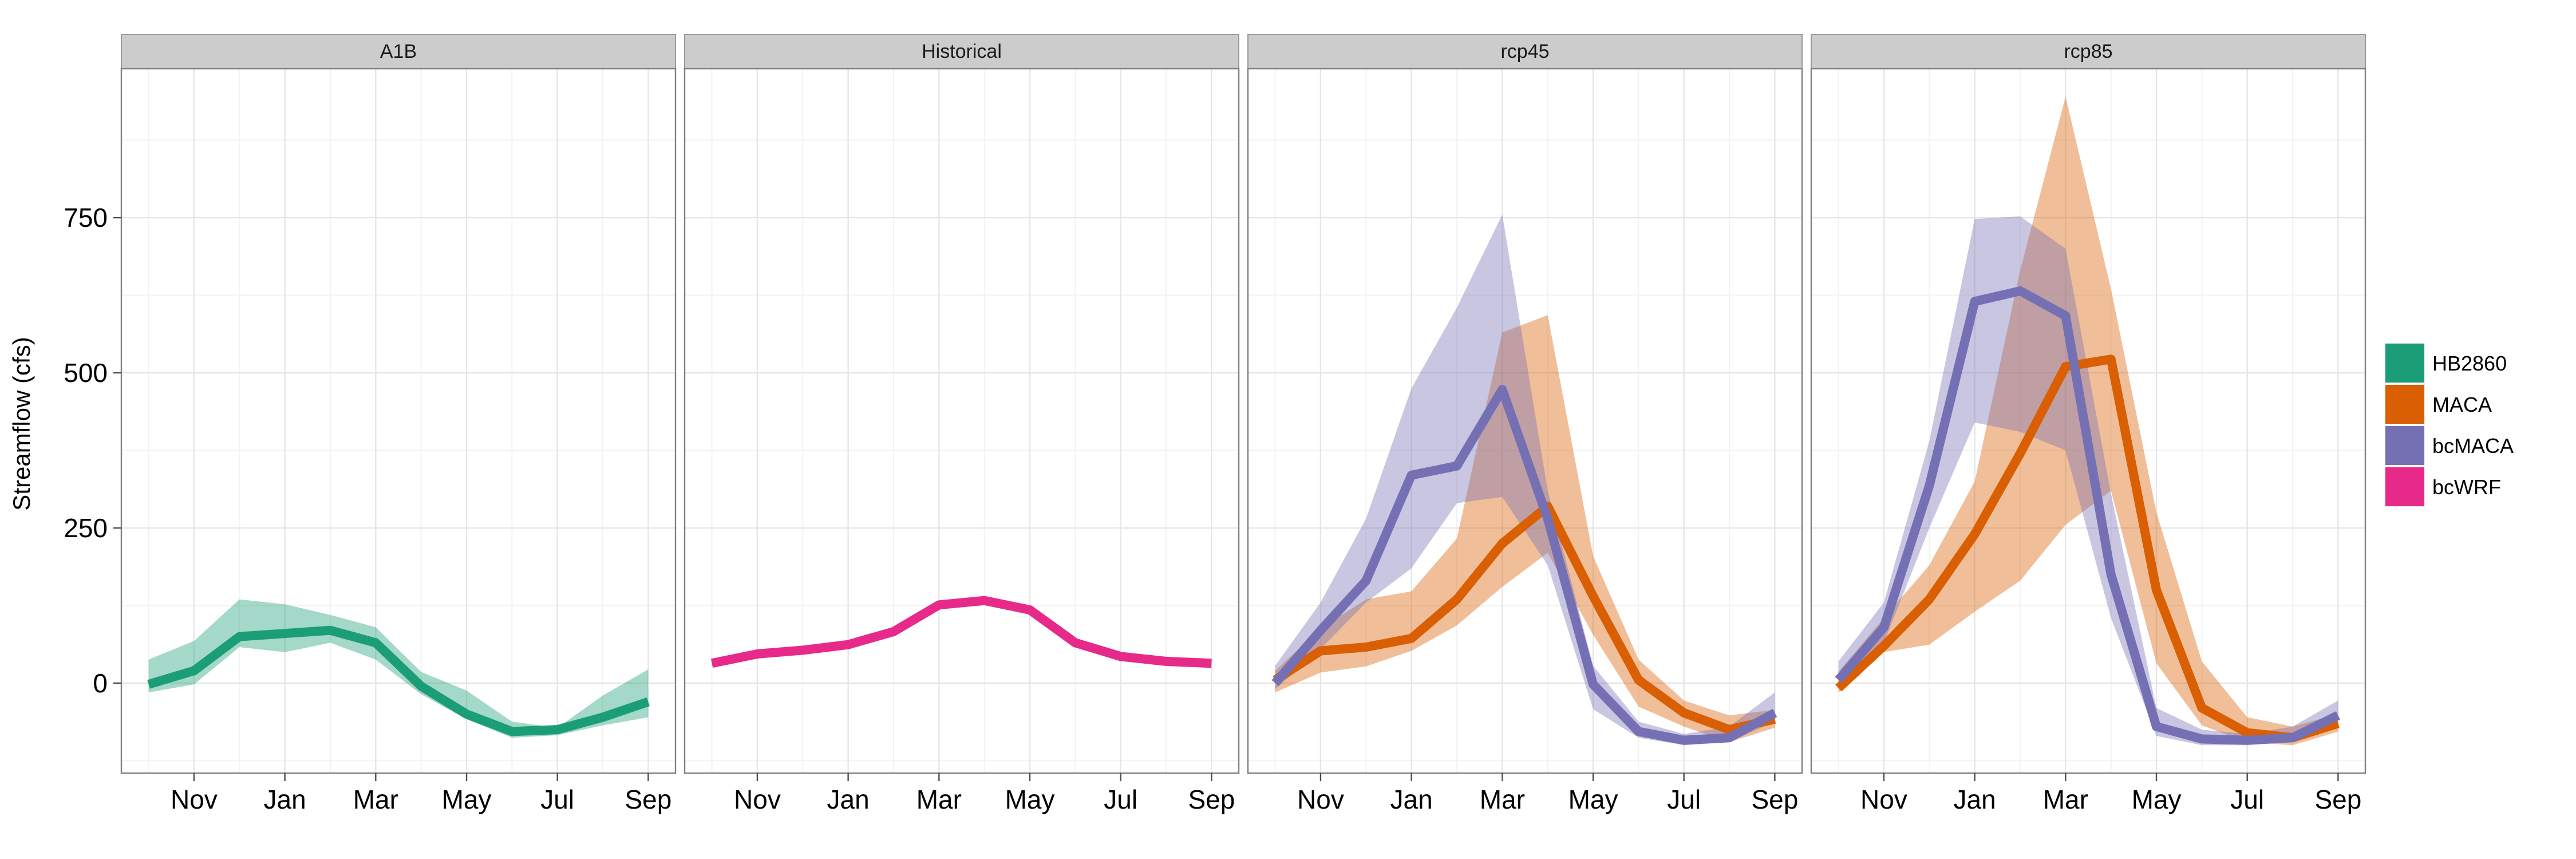  I want to click on y-tick-label: 0, so click(100, 683).